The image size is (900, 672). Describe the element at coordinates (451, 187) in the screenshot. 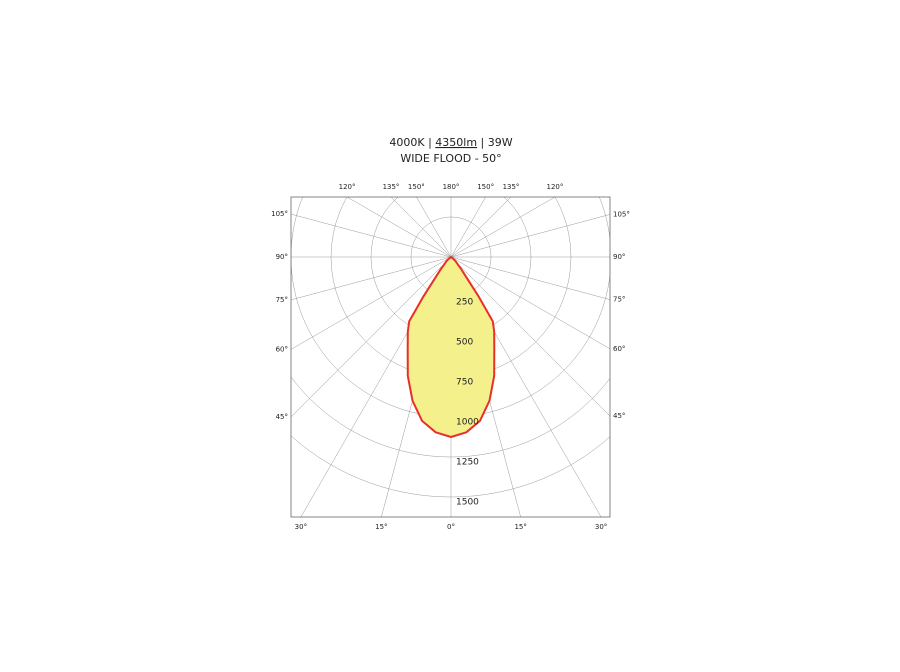

I see `angle-tick-label: 180°` at that location.